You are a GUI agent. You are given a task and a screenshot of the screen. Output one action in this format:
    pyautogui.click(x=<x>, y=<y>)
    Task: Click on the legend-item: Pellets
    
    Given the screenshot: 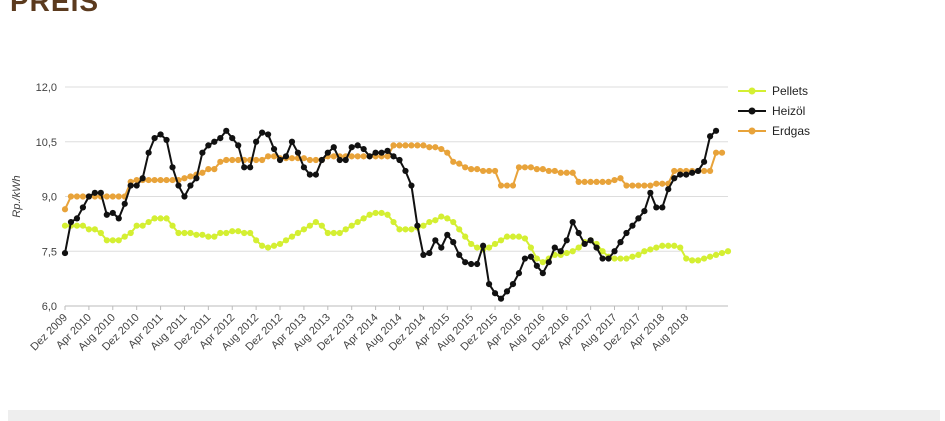 What is the action you would take?
    pyautogui.click(x=773, y=91)
    